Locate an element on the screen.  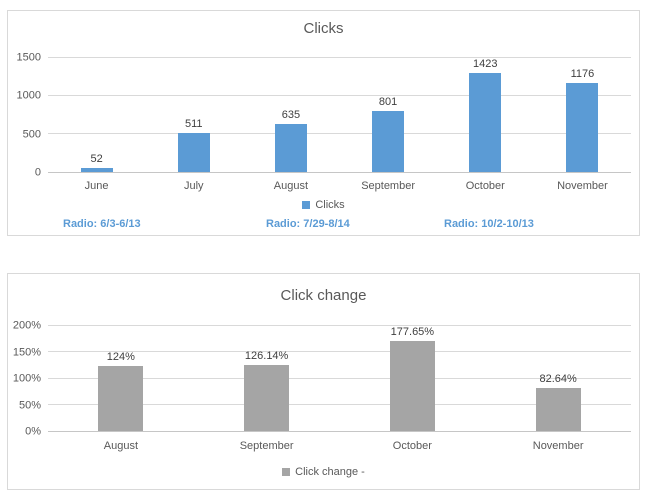
bar-column: 635 is located at coordinates (290, 115).